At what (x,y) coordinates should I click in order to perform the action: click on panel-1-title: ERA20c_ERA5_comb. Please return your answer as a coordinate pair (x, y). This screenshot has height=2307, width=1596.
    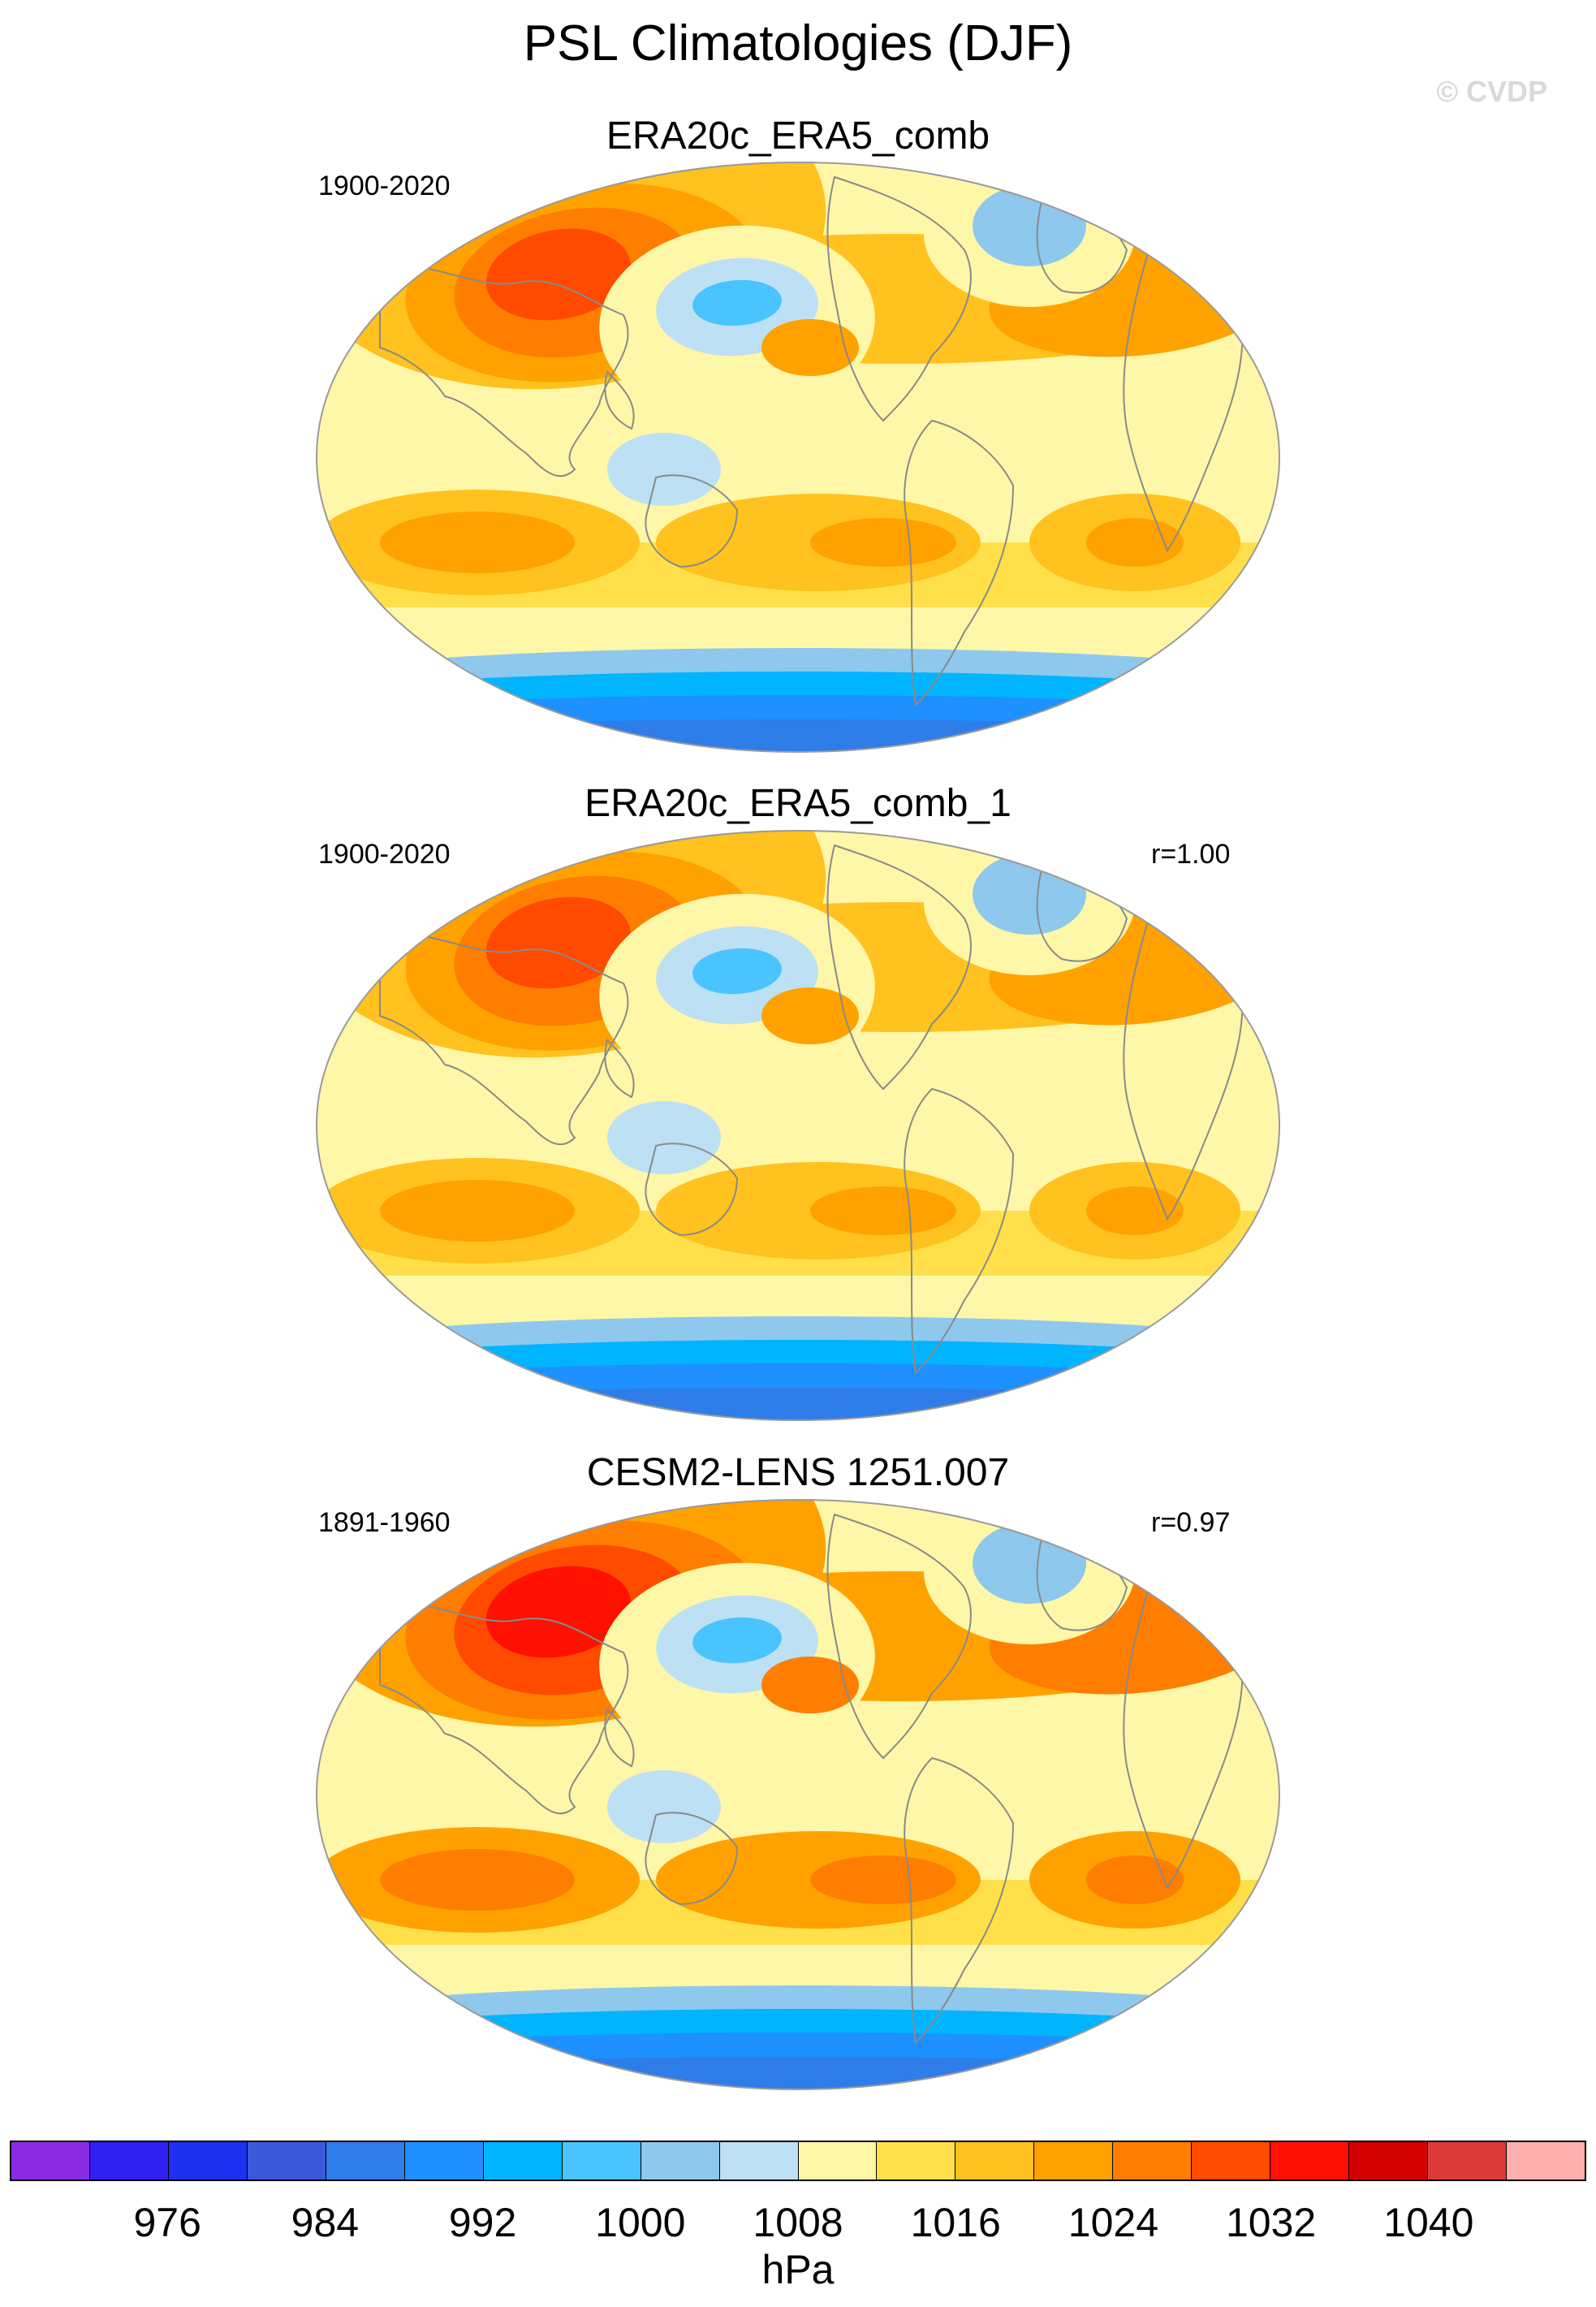
    Looking at the image, I should click on (798, 136).